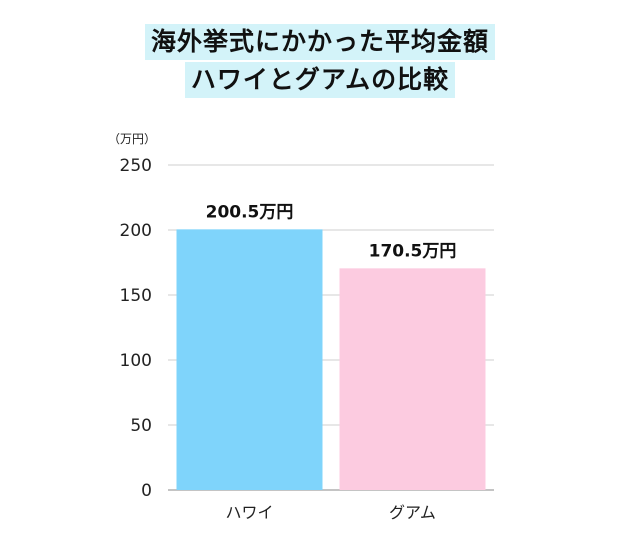  Describe the element at coordinates (136, 361) in the screenshot. I see `y-tick-label: 100` at that location.